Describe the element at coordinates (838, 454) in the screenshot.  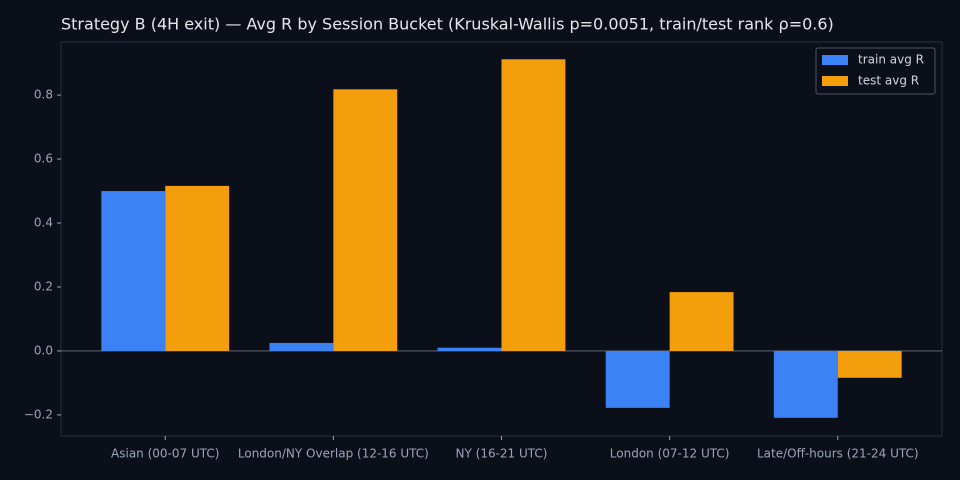
I see `x-tick-label: Late/Off-hours (21-24 UTC)` at that location.